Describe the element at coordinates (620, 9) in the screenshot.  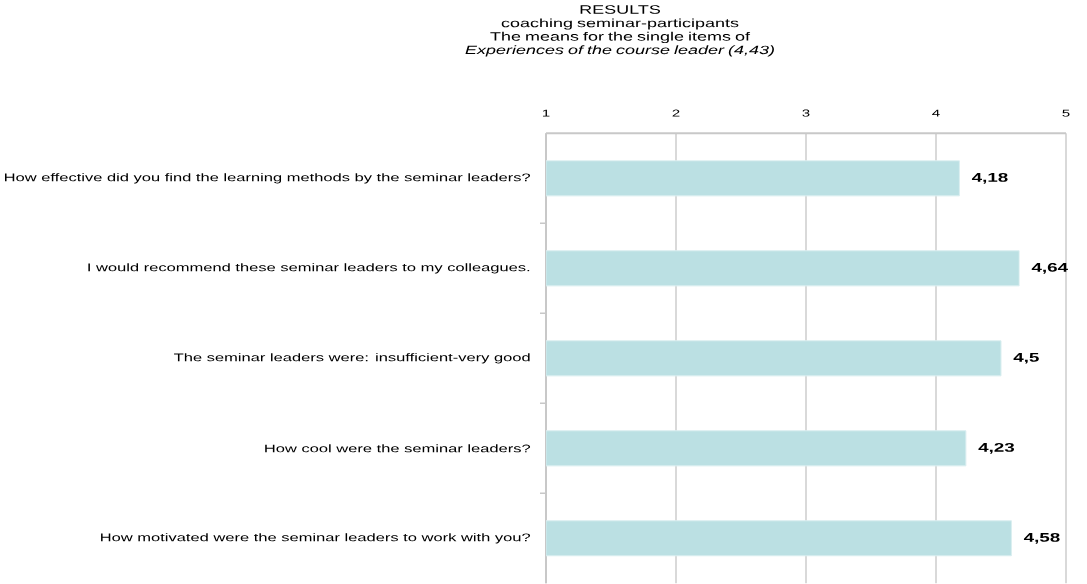
I see `chart-title: RESULTS` at that location.